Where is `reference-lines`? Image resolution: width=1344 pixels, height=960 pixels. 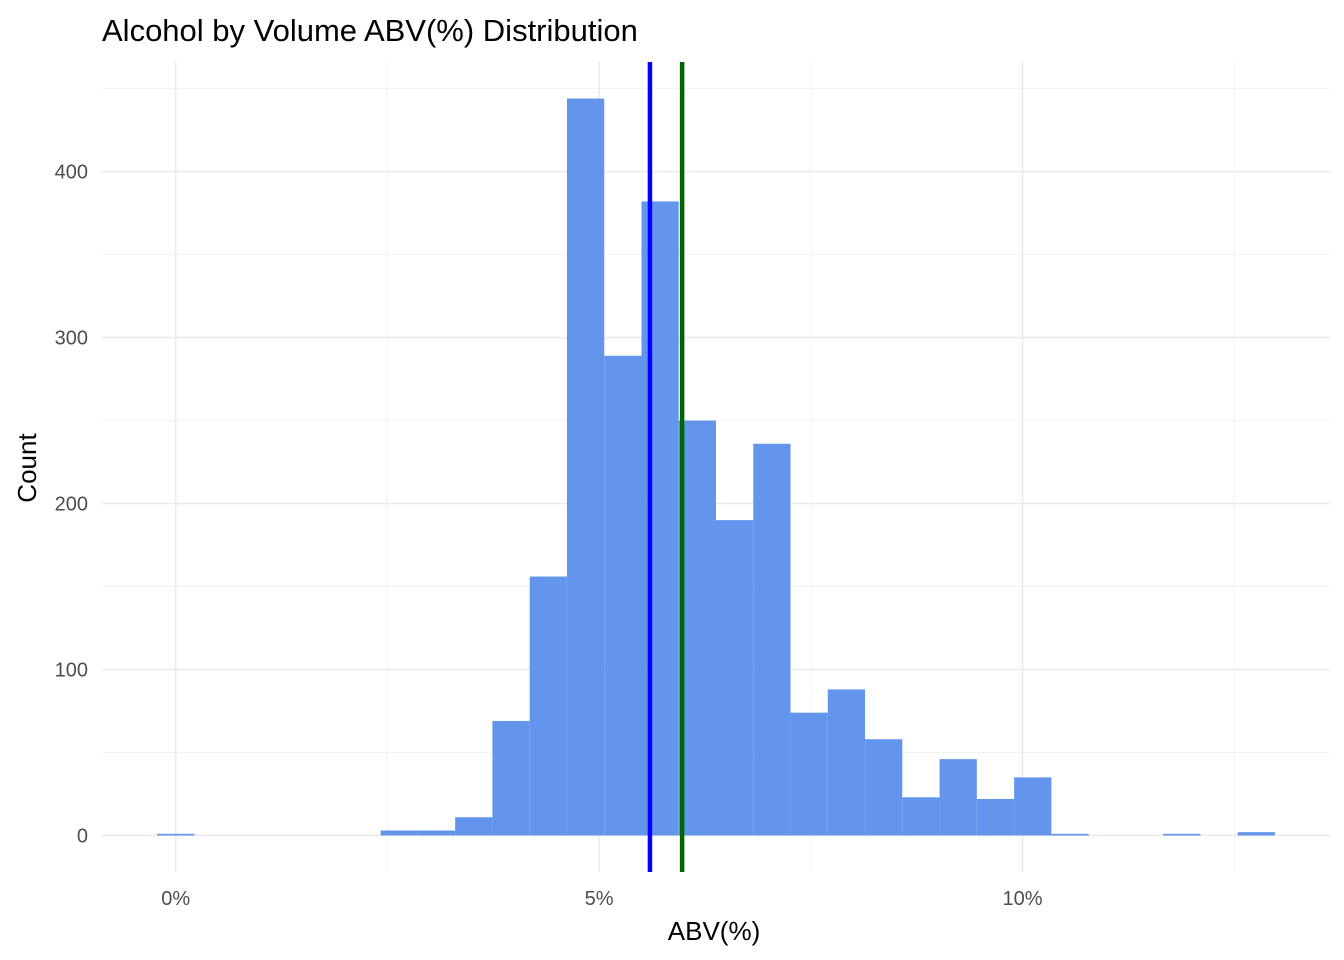
reference-lines is located at coordinates (666, 467).